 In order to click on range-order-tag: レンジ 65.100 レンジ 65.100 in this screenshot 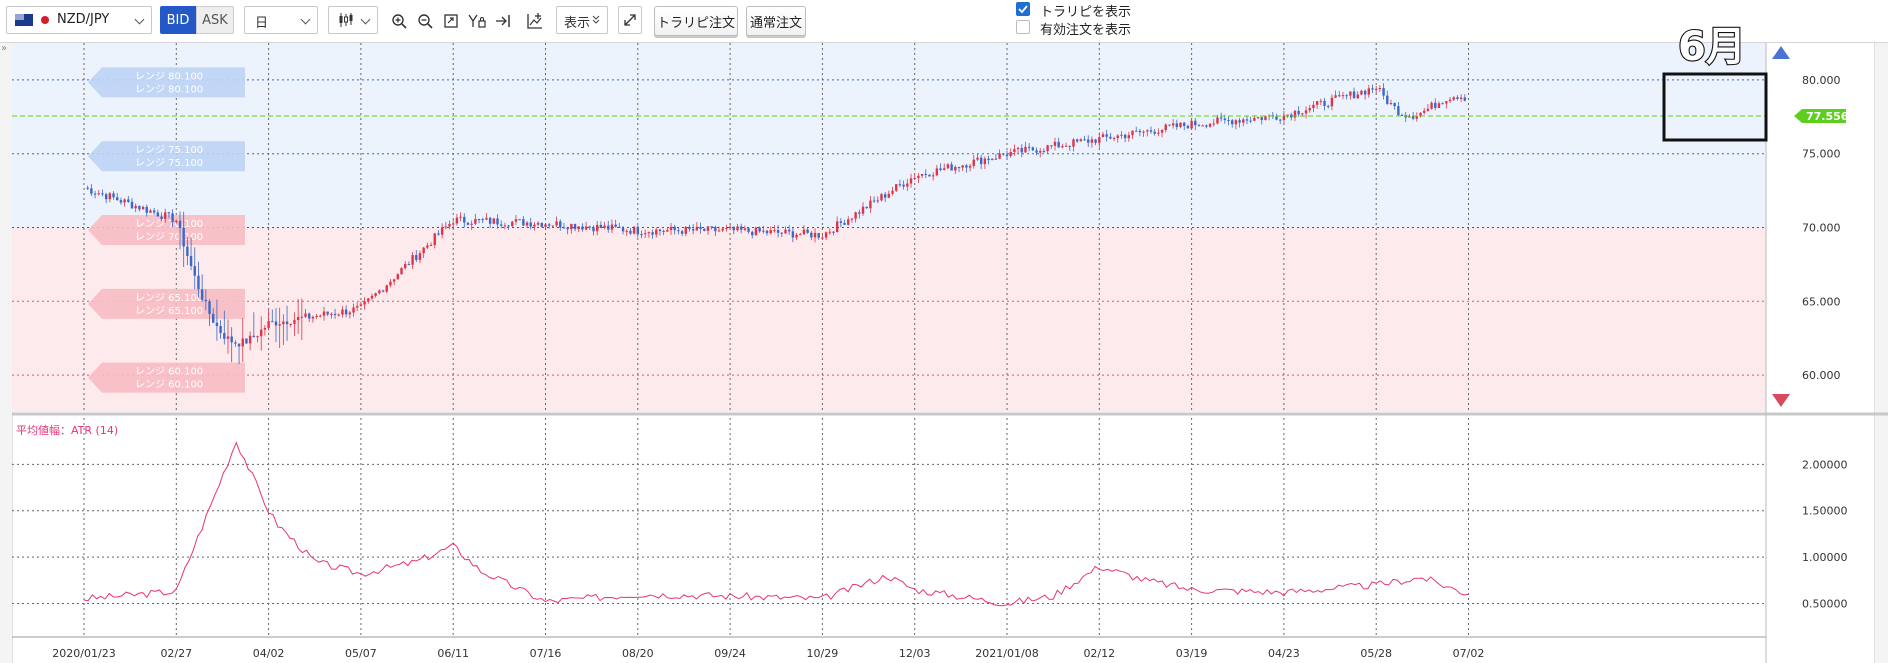, I will do `click(166, 303)`.